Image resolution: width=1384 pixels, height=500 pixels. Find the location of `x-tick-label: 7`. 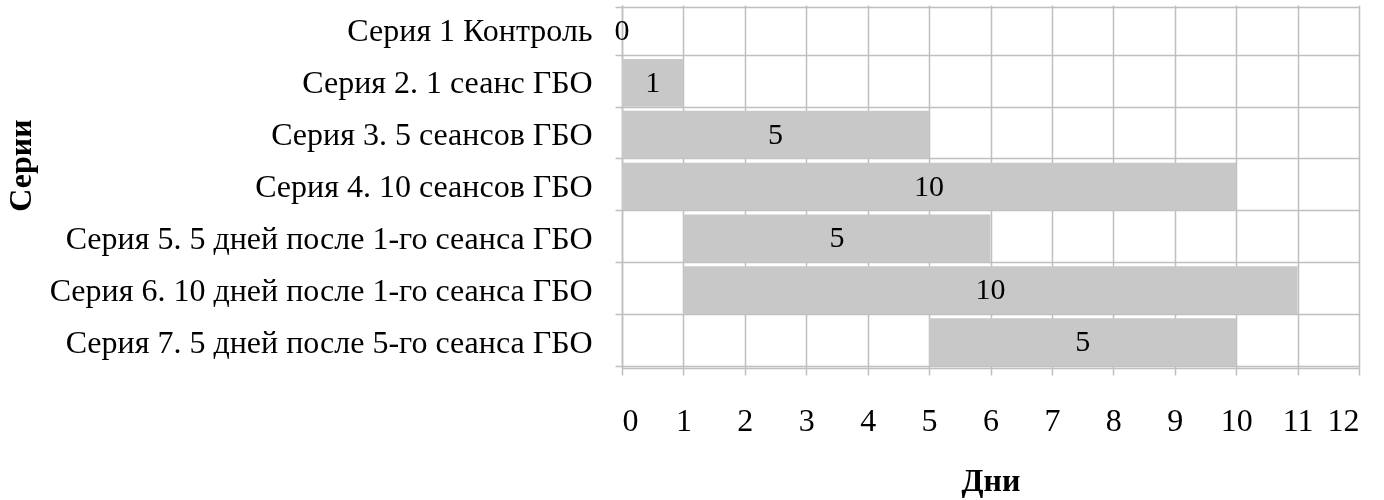

x-tick-label: 7 is located at coordinates (1052, 419).